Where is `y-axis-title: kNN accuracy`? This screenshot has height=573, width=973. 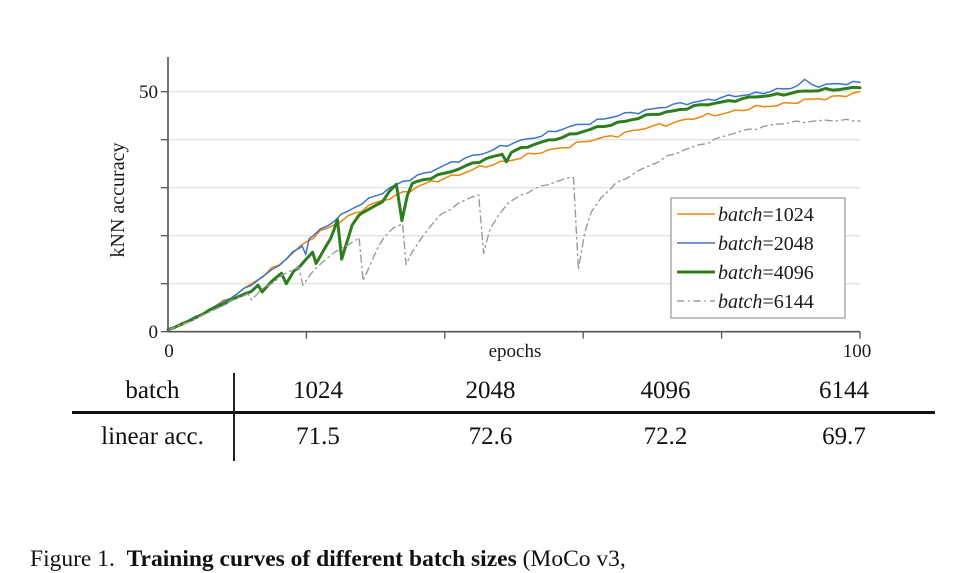 y-axis-title: kNN accuracy is located at coordinates (118, 200).